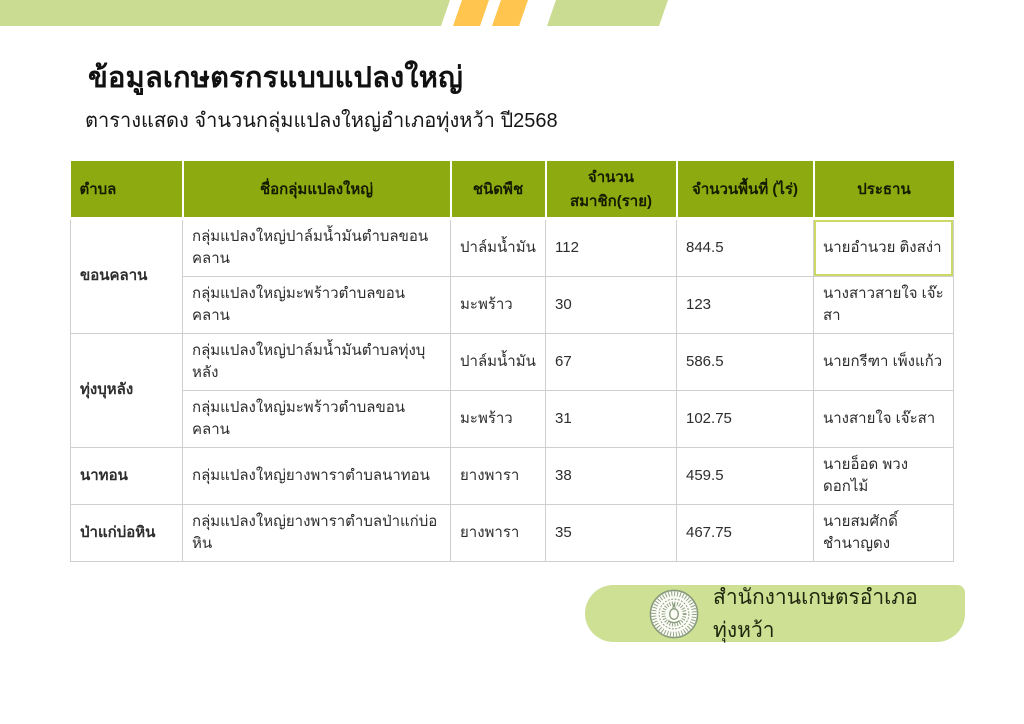 The image size is (1024, 724). Describe the element at coordinates (883, 304) in the screenshot. I see `cell-chairman: นางสาวสายใจ เจ๊ะสา` at that location.